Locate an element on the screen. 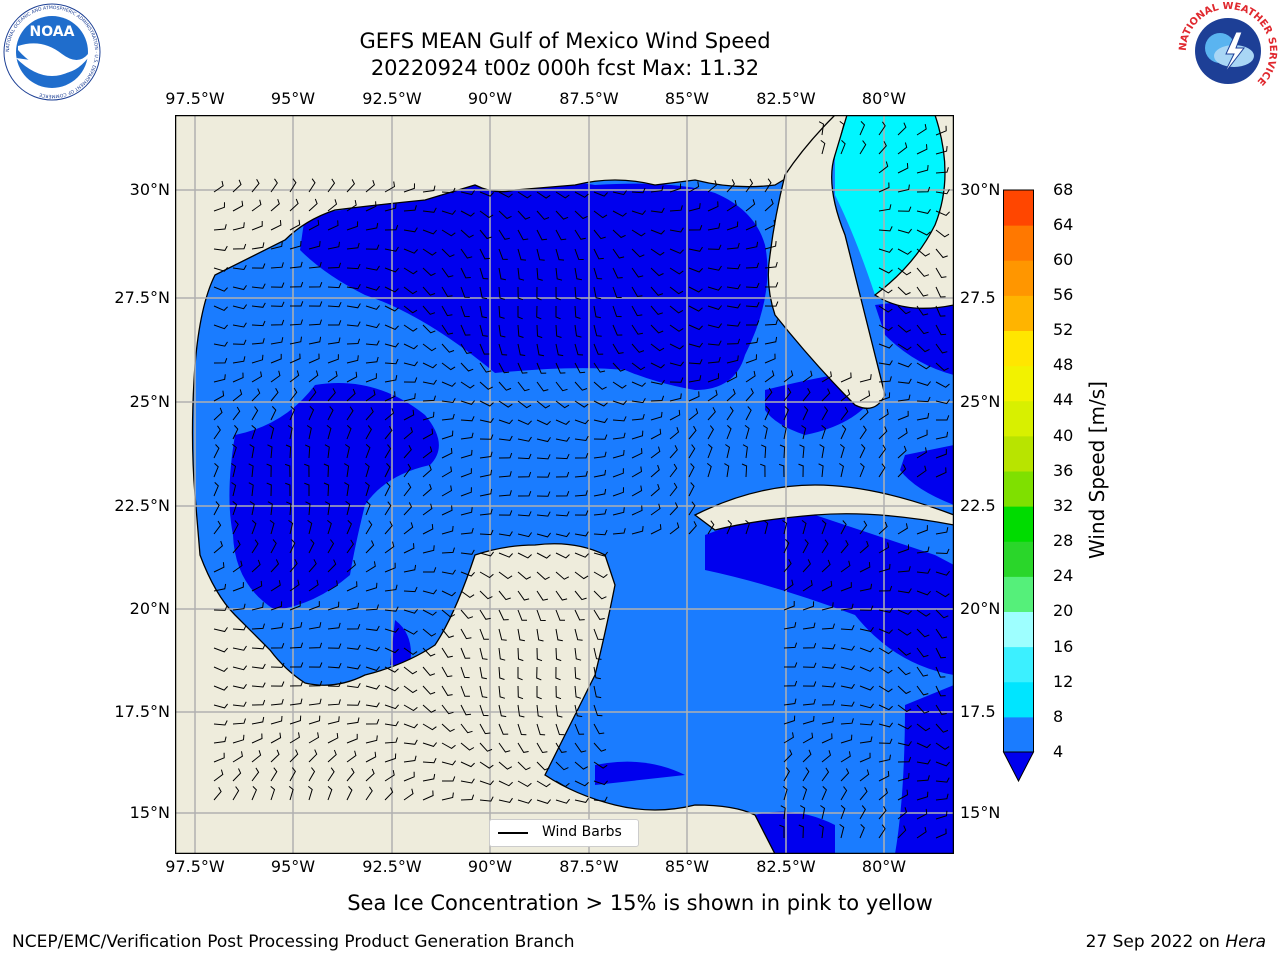 Image resolution: width=1280 pixels, height=960 pixels. lon-tick-bottom: 90°W is located at coordinates (490, 866).